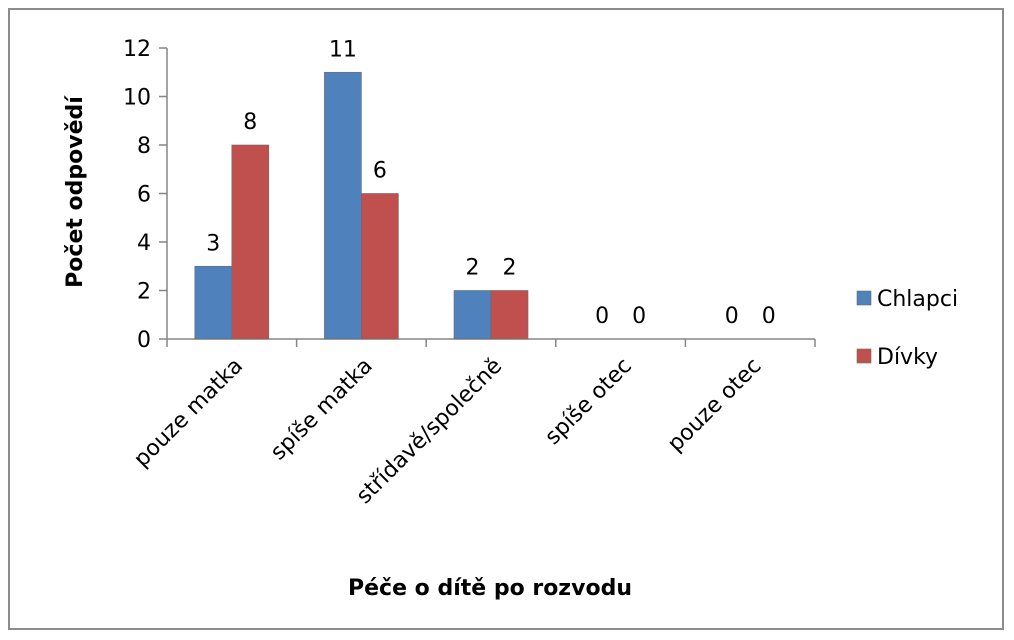  I want to click on legend-label-chlapci: Chlapci, so click(917, 299).